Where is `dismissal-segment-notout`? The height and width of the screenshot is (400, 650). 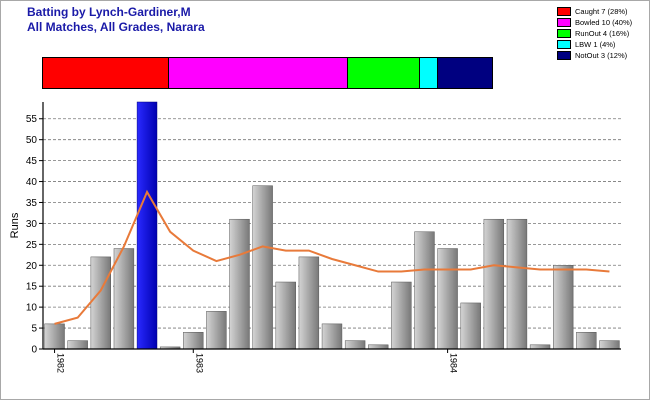 dismissal-segment-notout is located at coordinates (465, 73).